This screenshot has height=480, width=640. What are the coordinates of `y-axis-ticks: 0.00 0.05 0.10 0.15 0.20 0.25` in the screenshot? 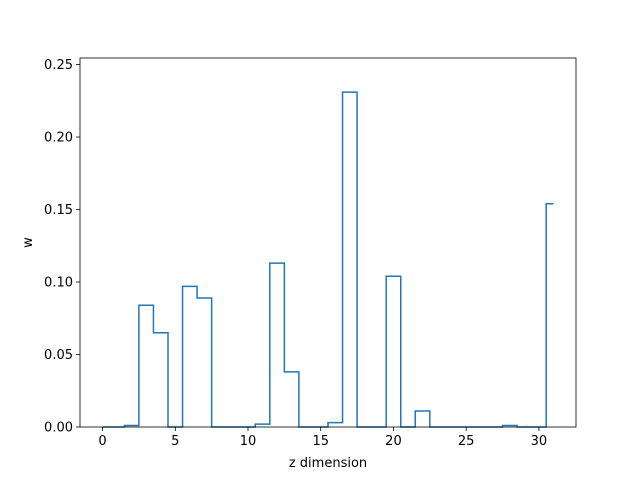 It's located at (62, 247).